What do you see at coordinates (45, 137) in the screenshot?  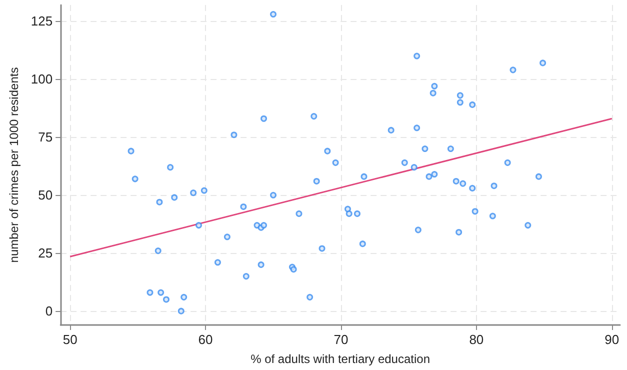 I see `y-tick-label: 75` at bounding box center [45, 137].